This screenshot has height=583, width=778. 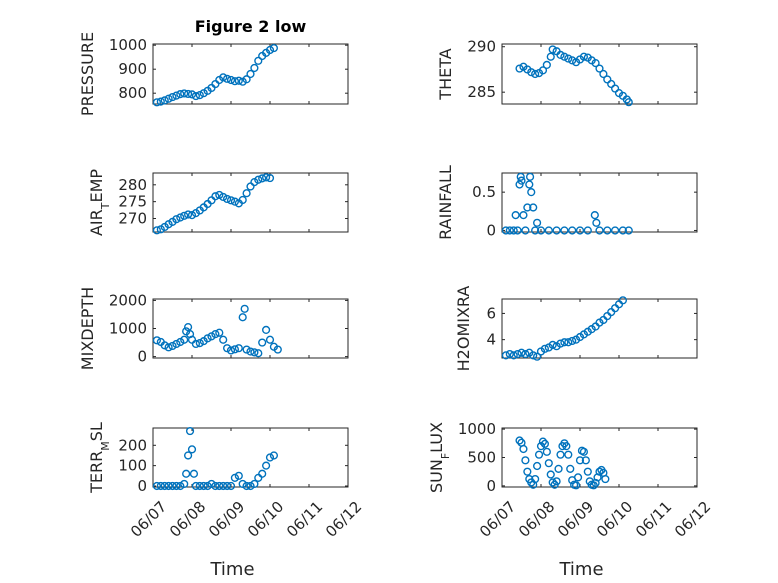 What do you see at coordinates (105, 206) in the screenshot?
I see `y-axis-label-subscript: T` at bounding box center [105, 206].